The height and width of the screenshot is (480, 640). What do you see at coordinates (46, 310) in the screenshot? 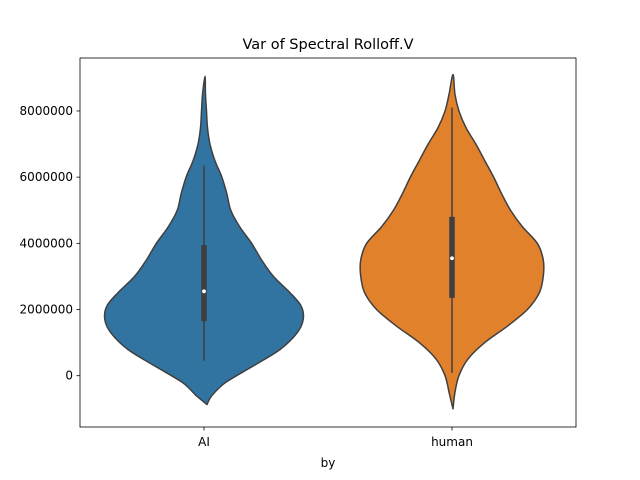
I see `y-tick-label: 2000000` at bounding box center [46, 310].